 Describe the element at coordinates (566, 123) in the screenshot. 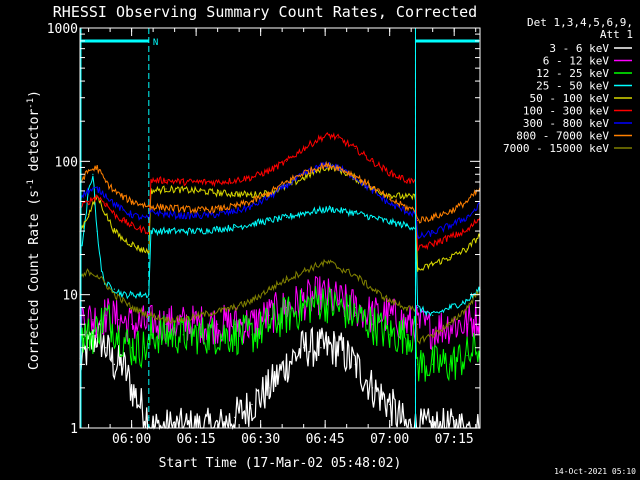

I see `legend-label-6: 300 - 800 keV` at that location.